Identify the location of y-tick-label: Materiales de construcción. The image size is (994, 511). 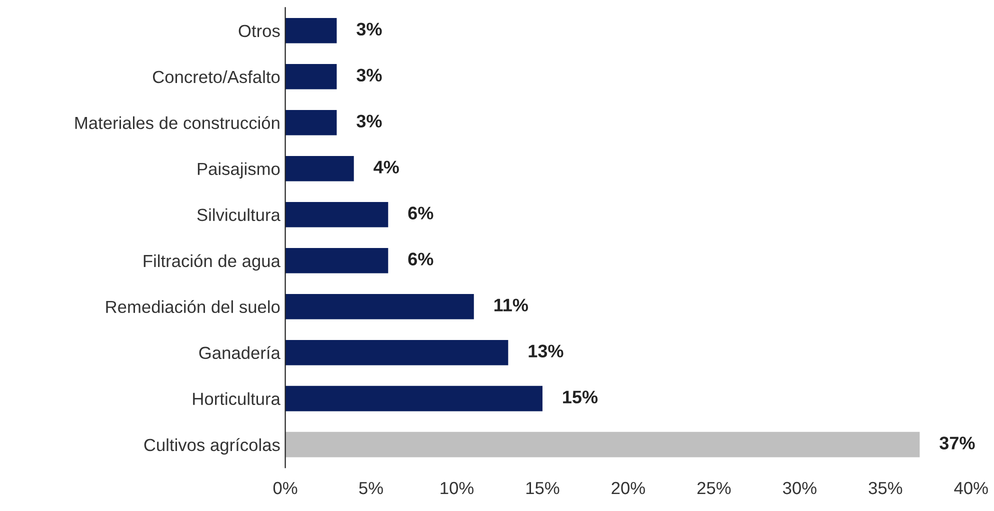
(177, 123).